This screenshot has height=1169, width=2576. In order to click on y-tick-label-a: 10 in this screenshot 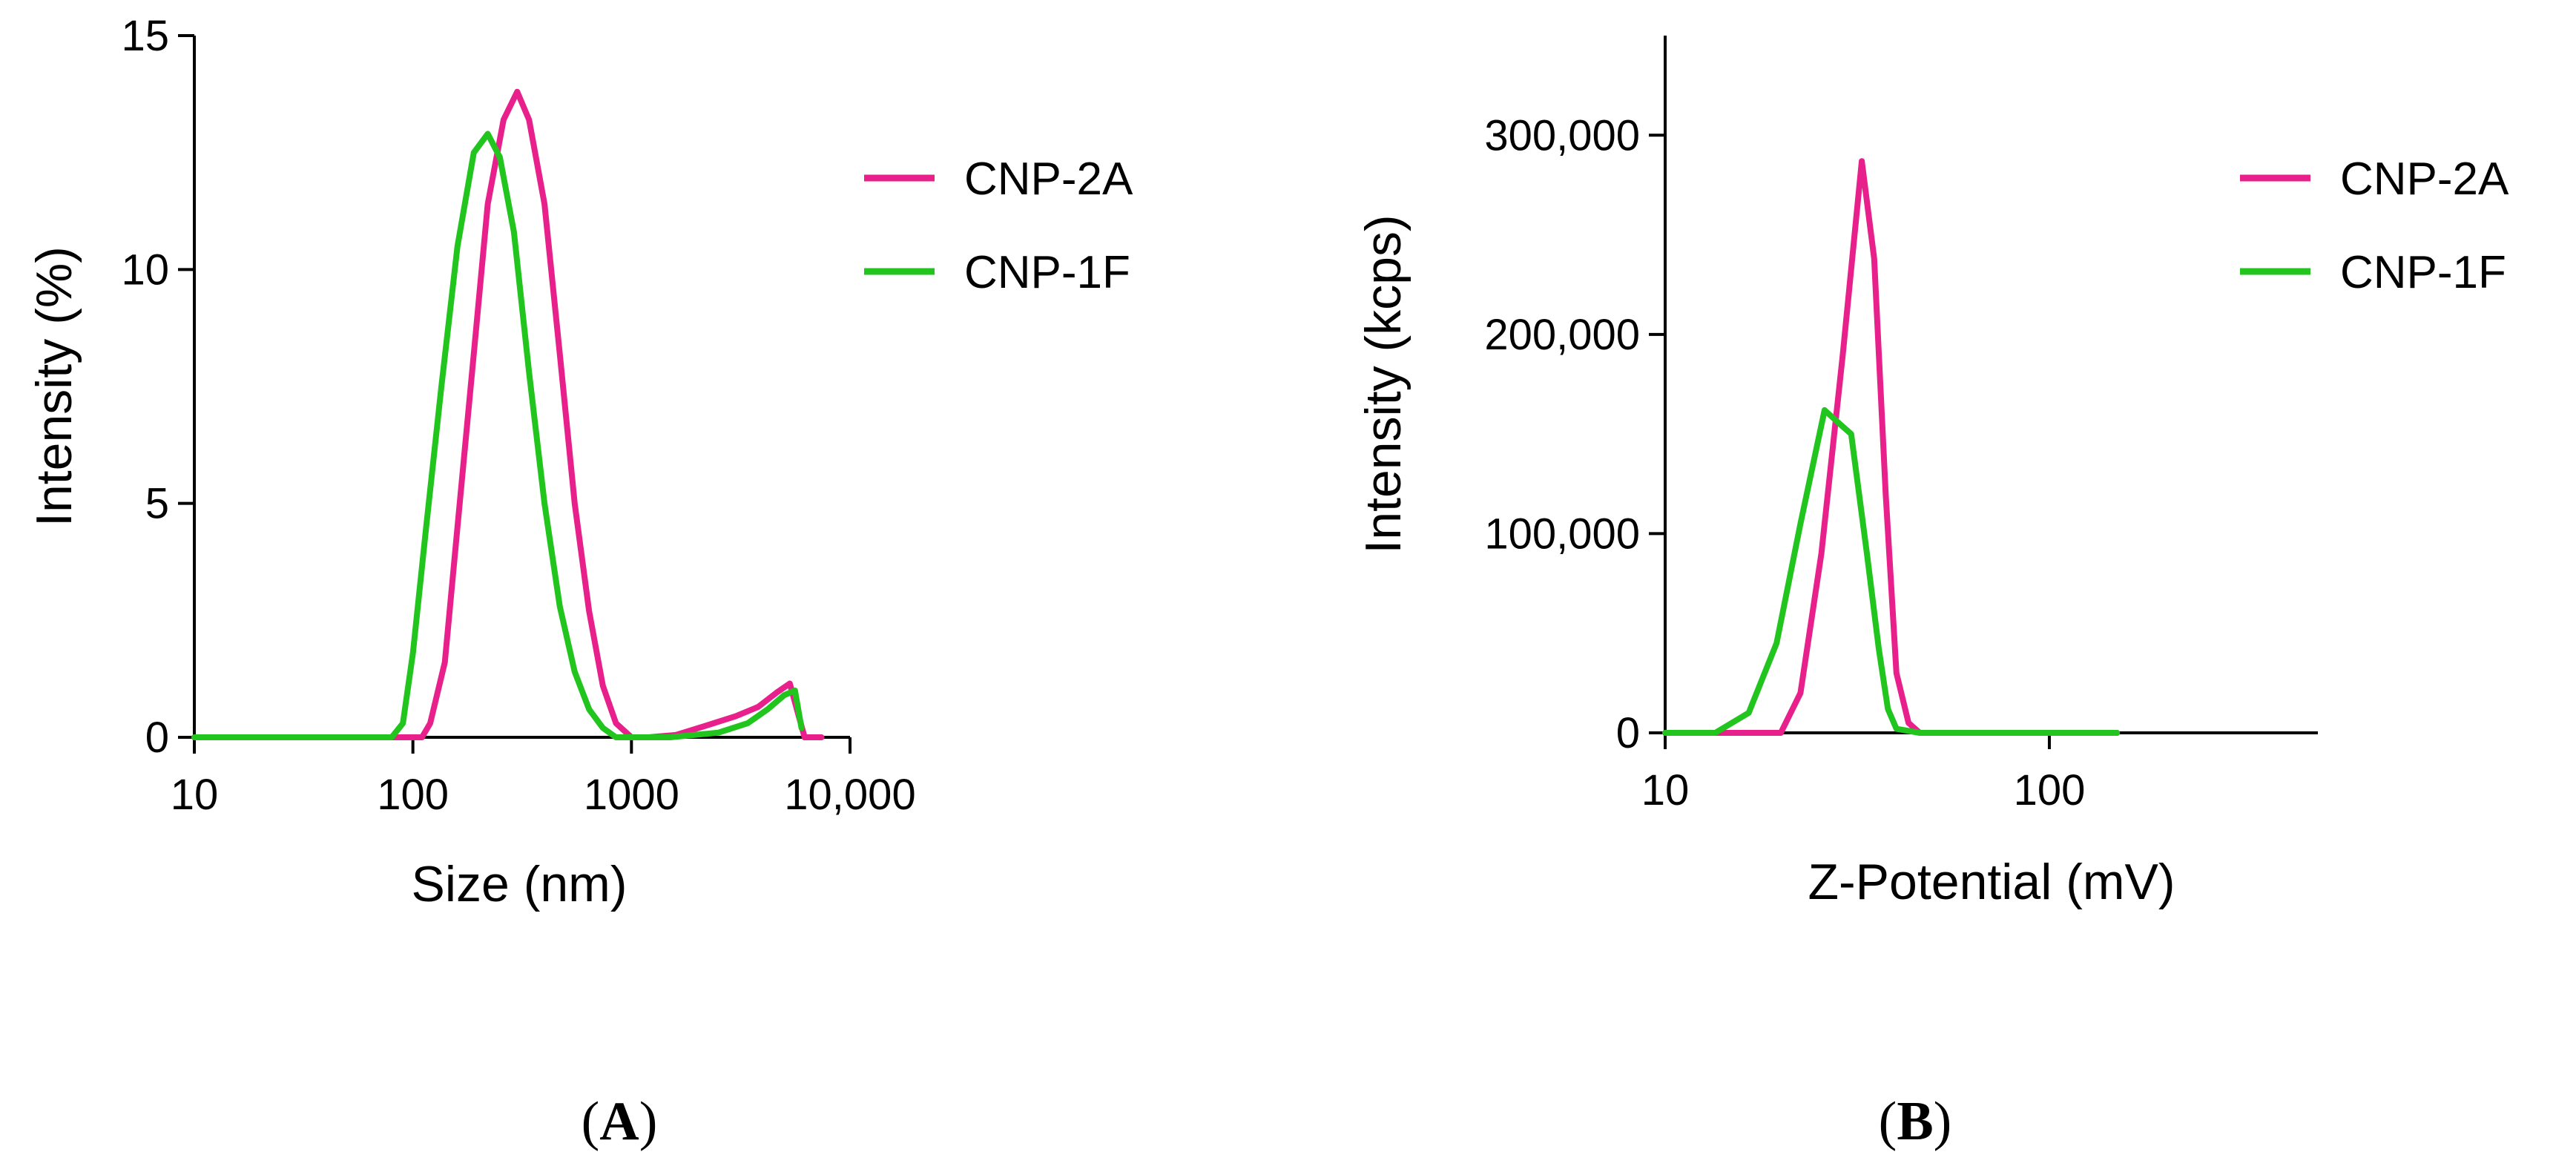, I will do `click(145, 270)`.